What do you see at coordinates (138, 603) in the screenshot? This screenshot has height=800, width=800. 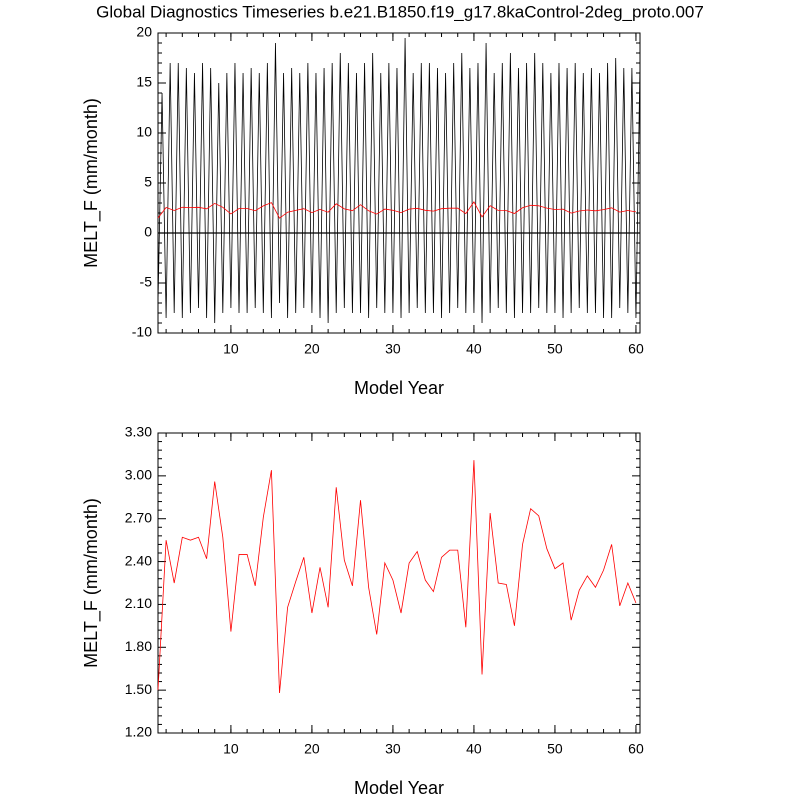 I see `y-tick-label: 2.10` at bounding box center [138, 603].